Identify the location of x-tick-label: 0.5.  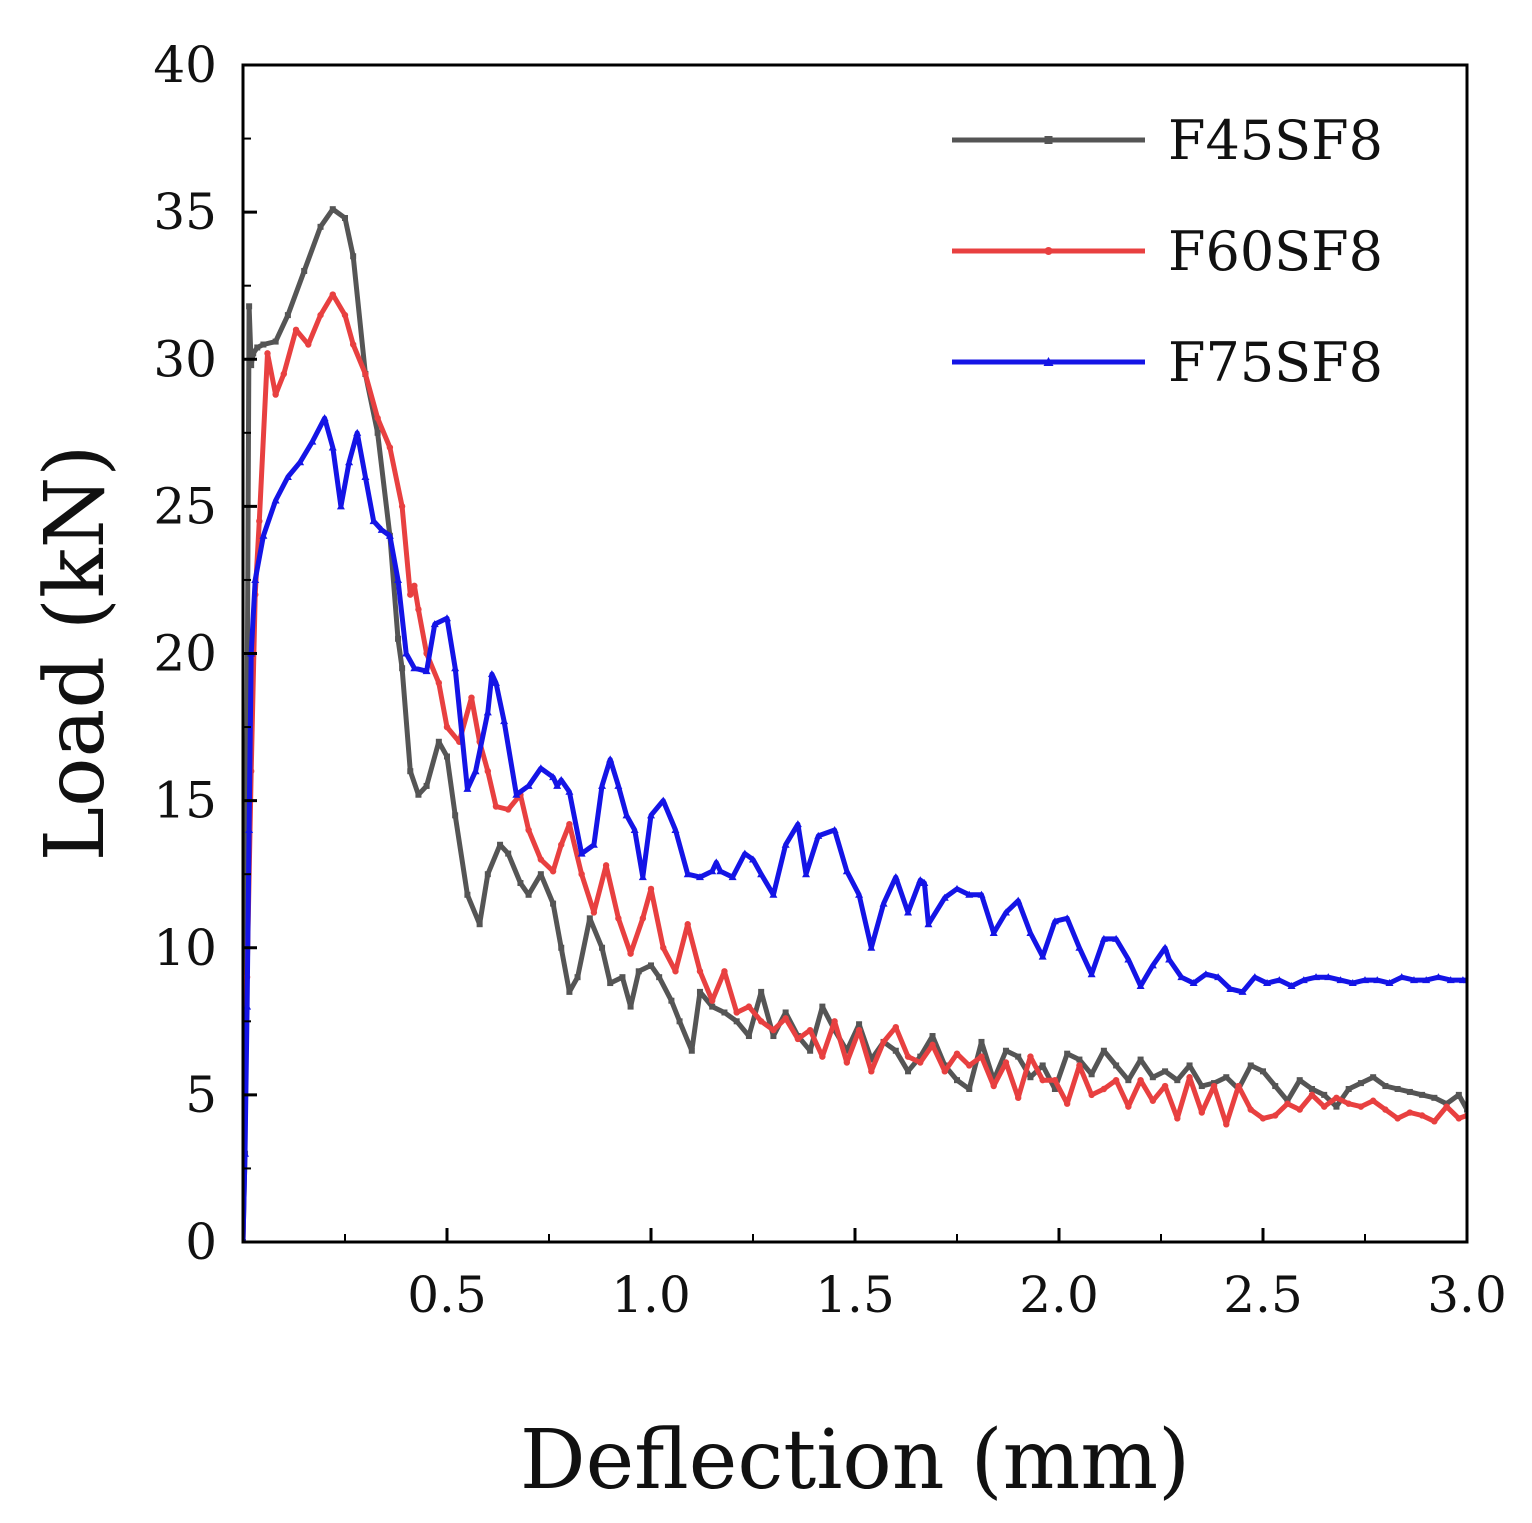
(447, 1295).